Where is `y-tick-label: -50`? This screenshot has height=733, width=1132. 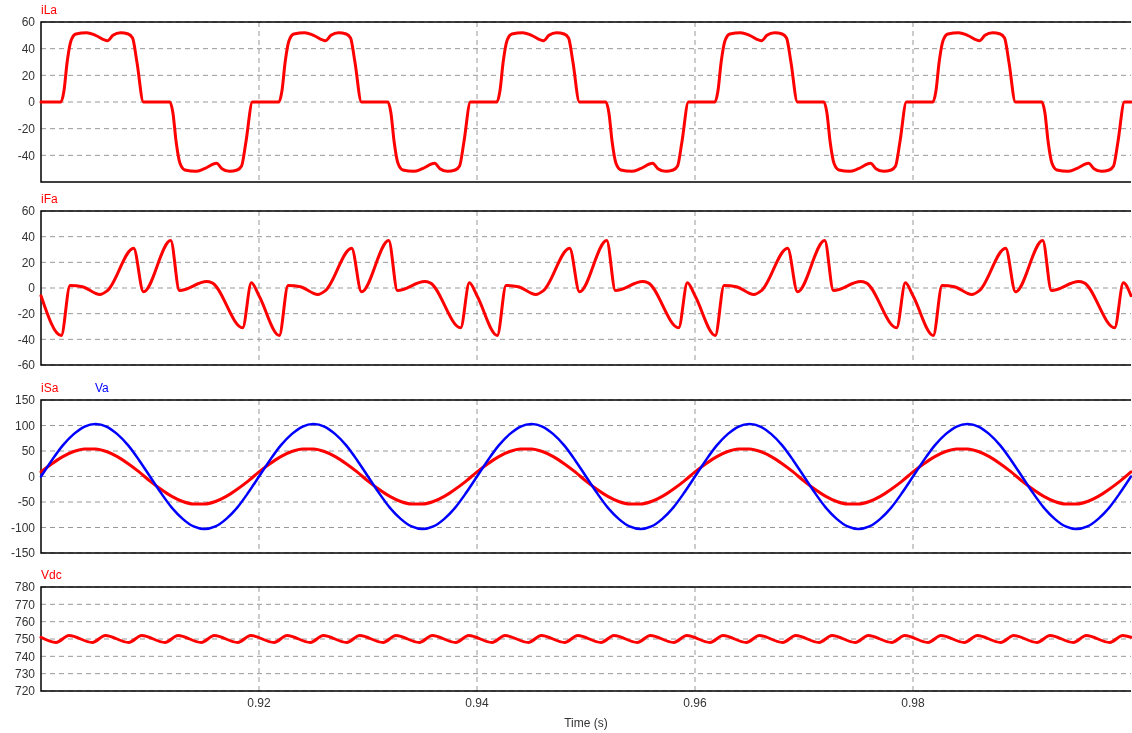 y-tick-label: -50 is located at coordinates (26, 502).